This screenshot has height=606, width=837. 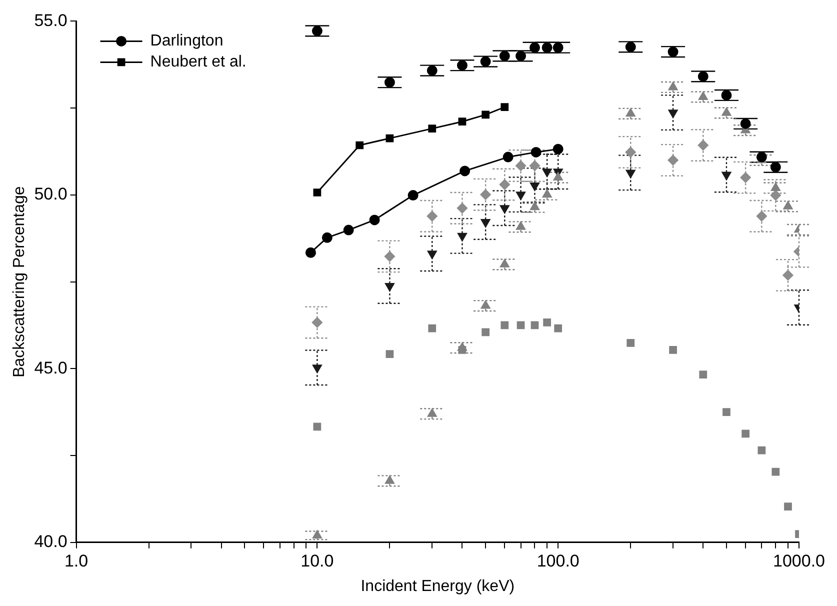 What do you see at coordinates (51, 542) in the screenshot?
I see `y-tick-label: 40.0` at bounding box center [51, 542].